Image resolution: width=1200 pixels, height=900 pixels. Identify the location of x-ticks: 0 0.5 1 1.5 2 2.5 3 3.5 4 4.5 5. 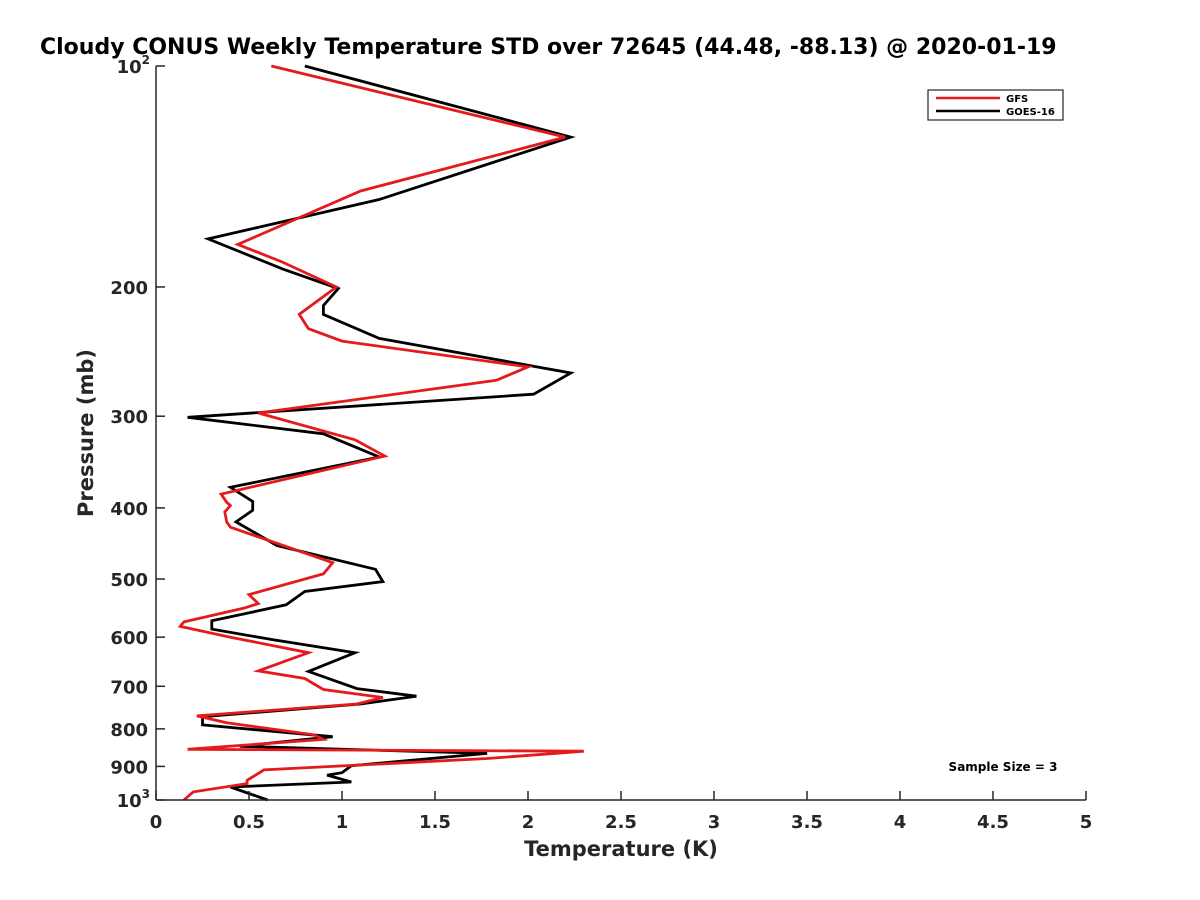
(621, 812).